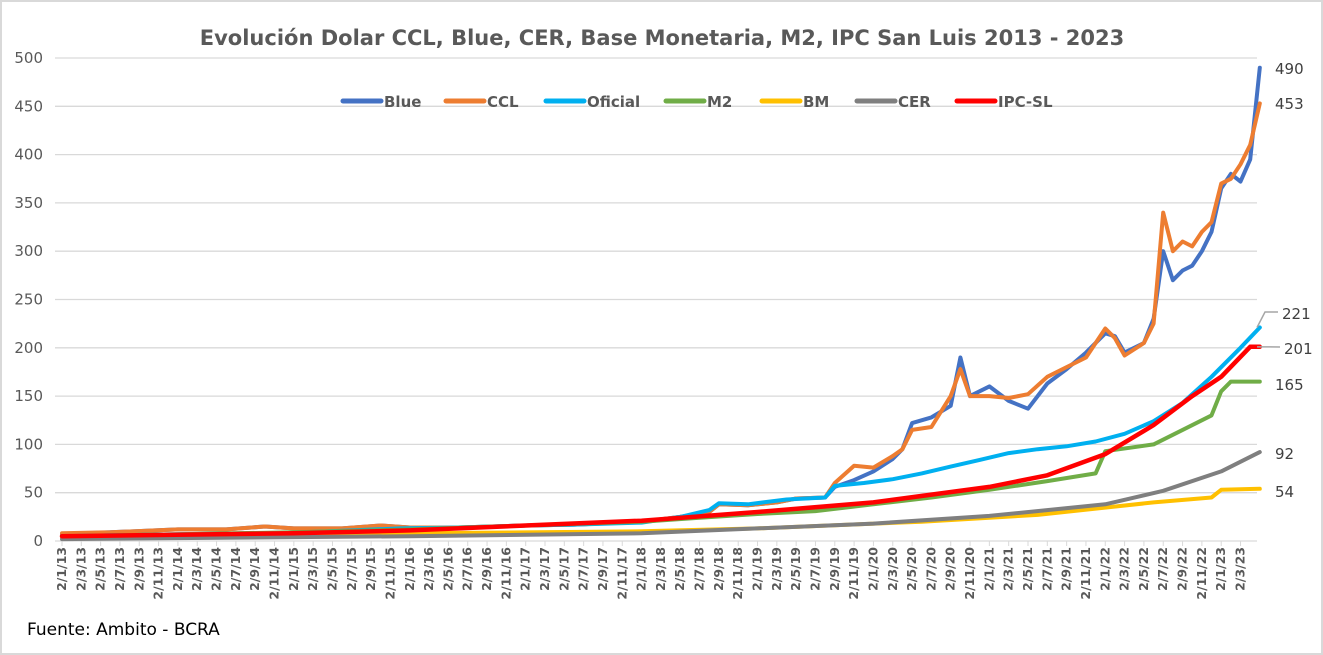  What do you see at coordinates (1046, 569) in the screenshot?
I see `x-tick-label: 2/7/21` at bounding box center [1046, 569].